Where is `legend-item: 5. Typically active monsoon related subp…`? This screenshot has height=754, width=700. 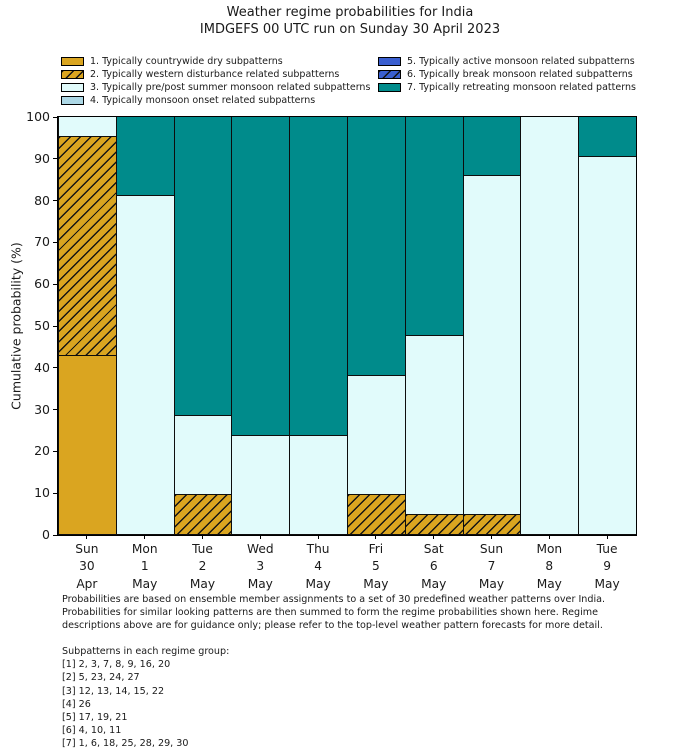
legend-item: 5. Typically active monsoon related subp… is located at coordinates (507, 61).